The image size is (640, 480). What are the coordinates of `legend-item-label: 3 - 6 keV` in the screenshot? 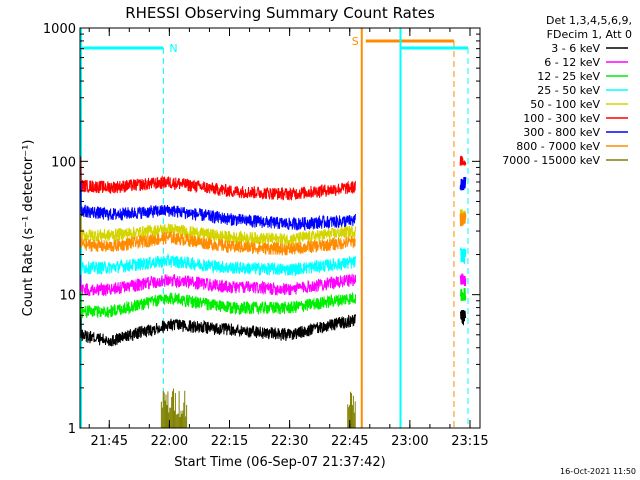 It's located at (575, 48).